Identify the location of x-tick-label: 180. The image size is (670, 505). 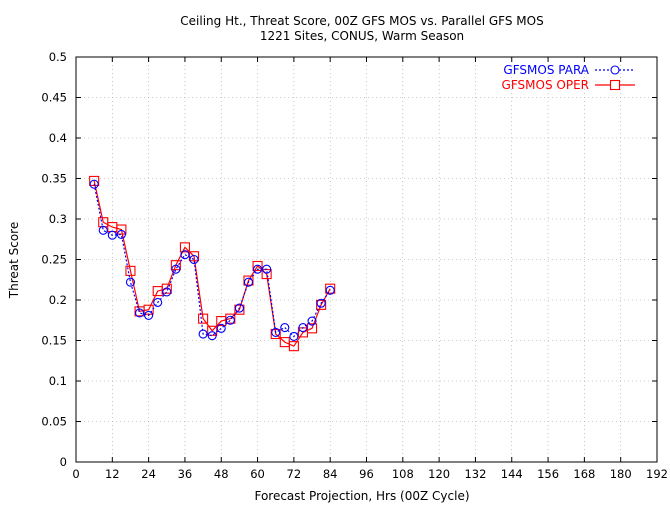
(621, 474).